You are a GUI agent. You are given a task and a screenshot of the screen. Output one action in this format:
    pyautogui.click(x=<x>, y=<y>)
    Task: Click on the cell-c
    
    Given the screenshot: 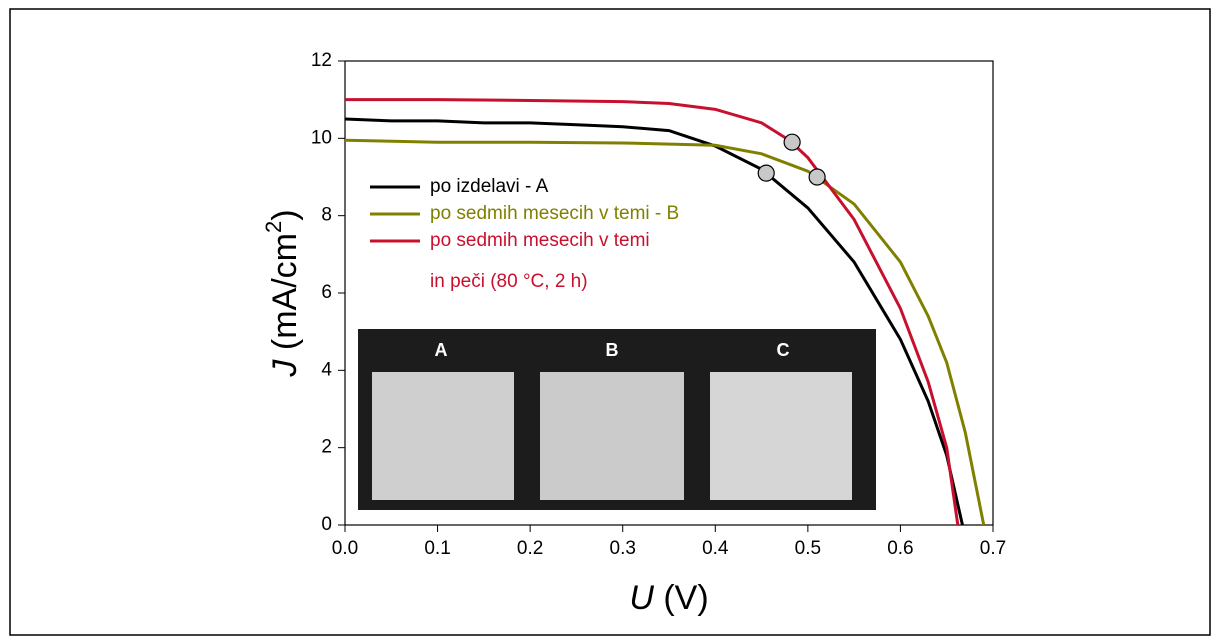 What is the action you would take?
    pyautogui.click(x=781, y=436)
    